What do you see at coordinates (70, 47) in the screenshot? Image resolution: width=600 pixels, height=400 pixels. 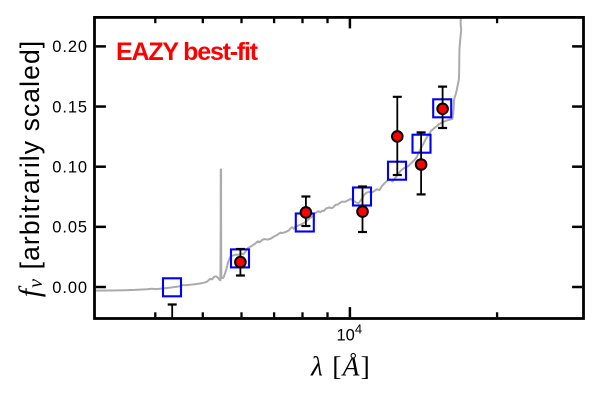 I see `svg-text: 0.20` at bounding box center [70, 47].